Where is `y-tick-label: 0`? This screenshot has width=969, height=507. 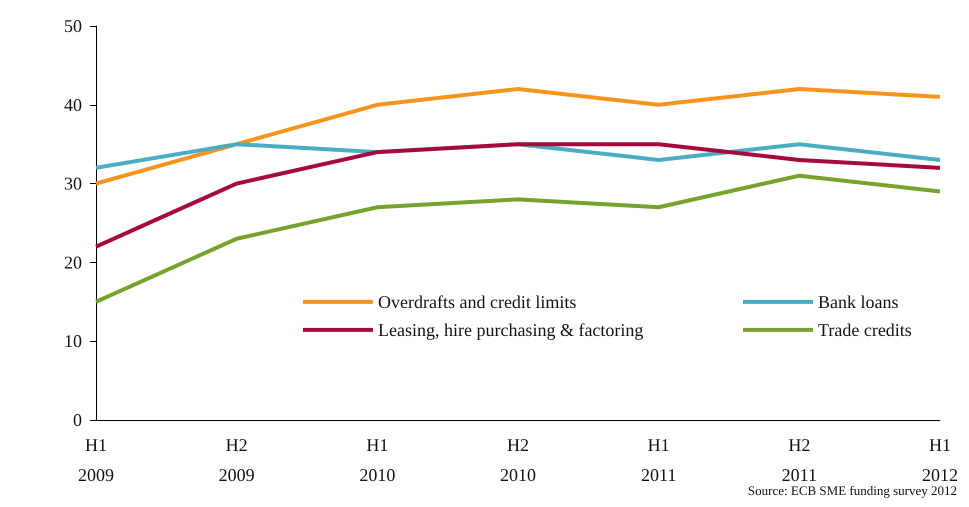
y-tick-label: 0 is located at coordinates (77, 420).